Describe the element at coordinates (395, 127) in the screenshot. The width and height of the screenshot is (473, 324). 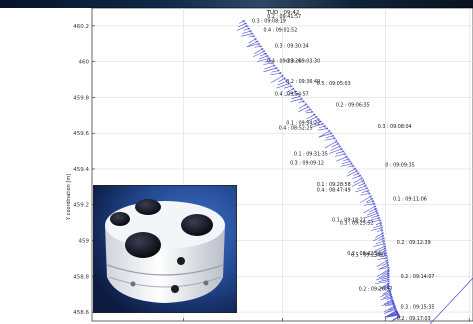
I see `annotation-label: 0.3 : 09:08:04` at that location.